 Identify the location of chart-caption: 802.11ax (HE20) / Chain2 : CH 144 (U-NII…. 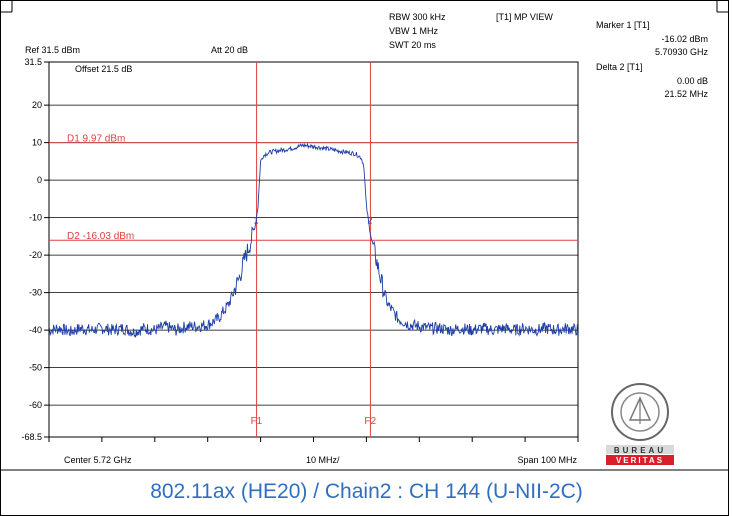
(366, 491).